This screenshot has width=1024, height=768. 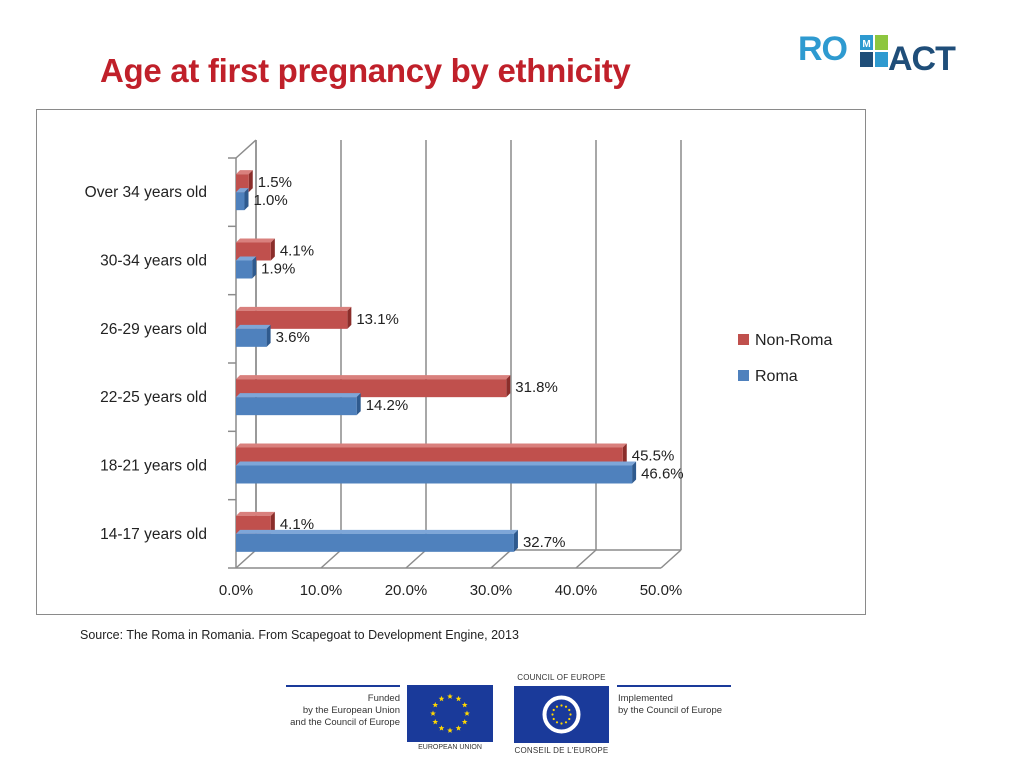 What do you see at coordinates (670, 710) in the screenshot?
I see `implemented-line-2: by the Council of Europe` at bounding box center [670, 710].